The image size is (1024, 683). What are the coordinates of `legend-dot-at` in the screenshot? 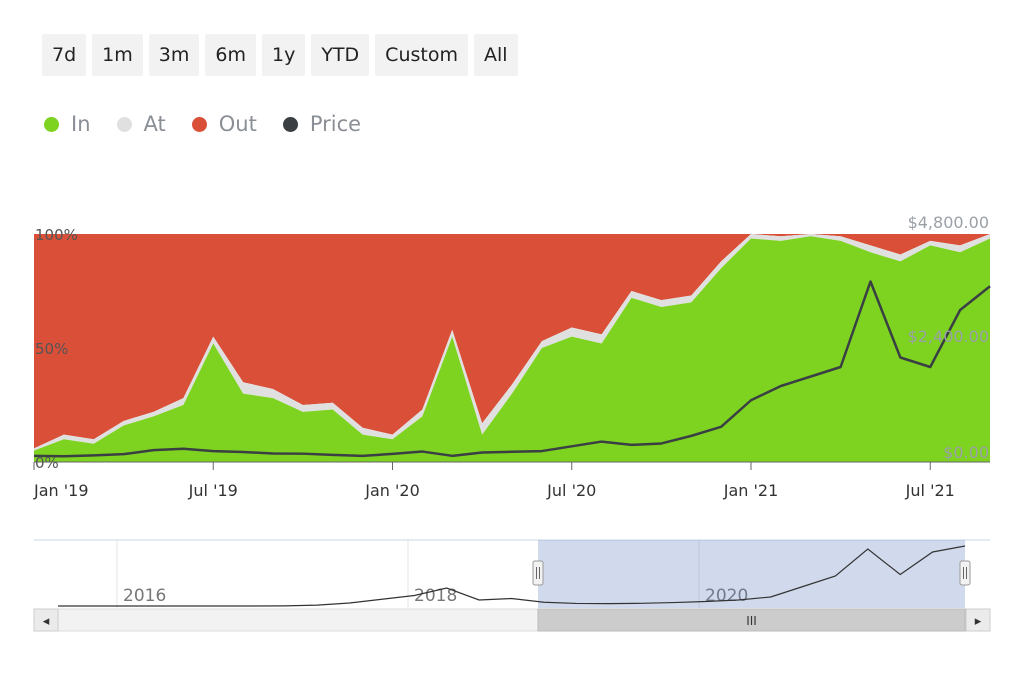 It's located at (124, 124).